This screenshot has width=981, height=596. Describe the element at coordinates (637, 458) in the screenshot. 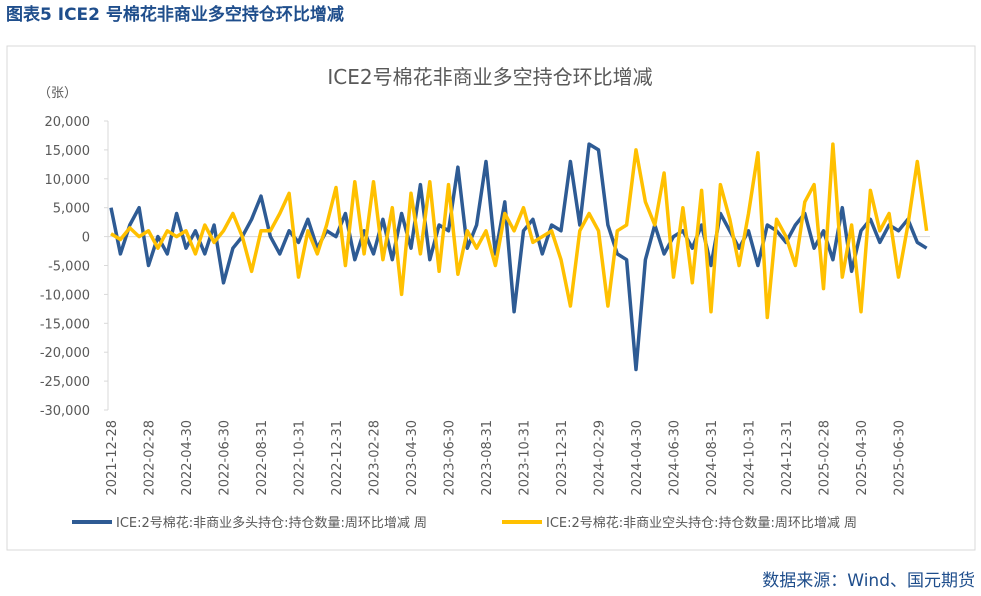

I see `x-tick-label: 2024-04-30` at that location.